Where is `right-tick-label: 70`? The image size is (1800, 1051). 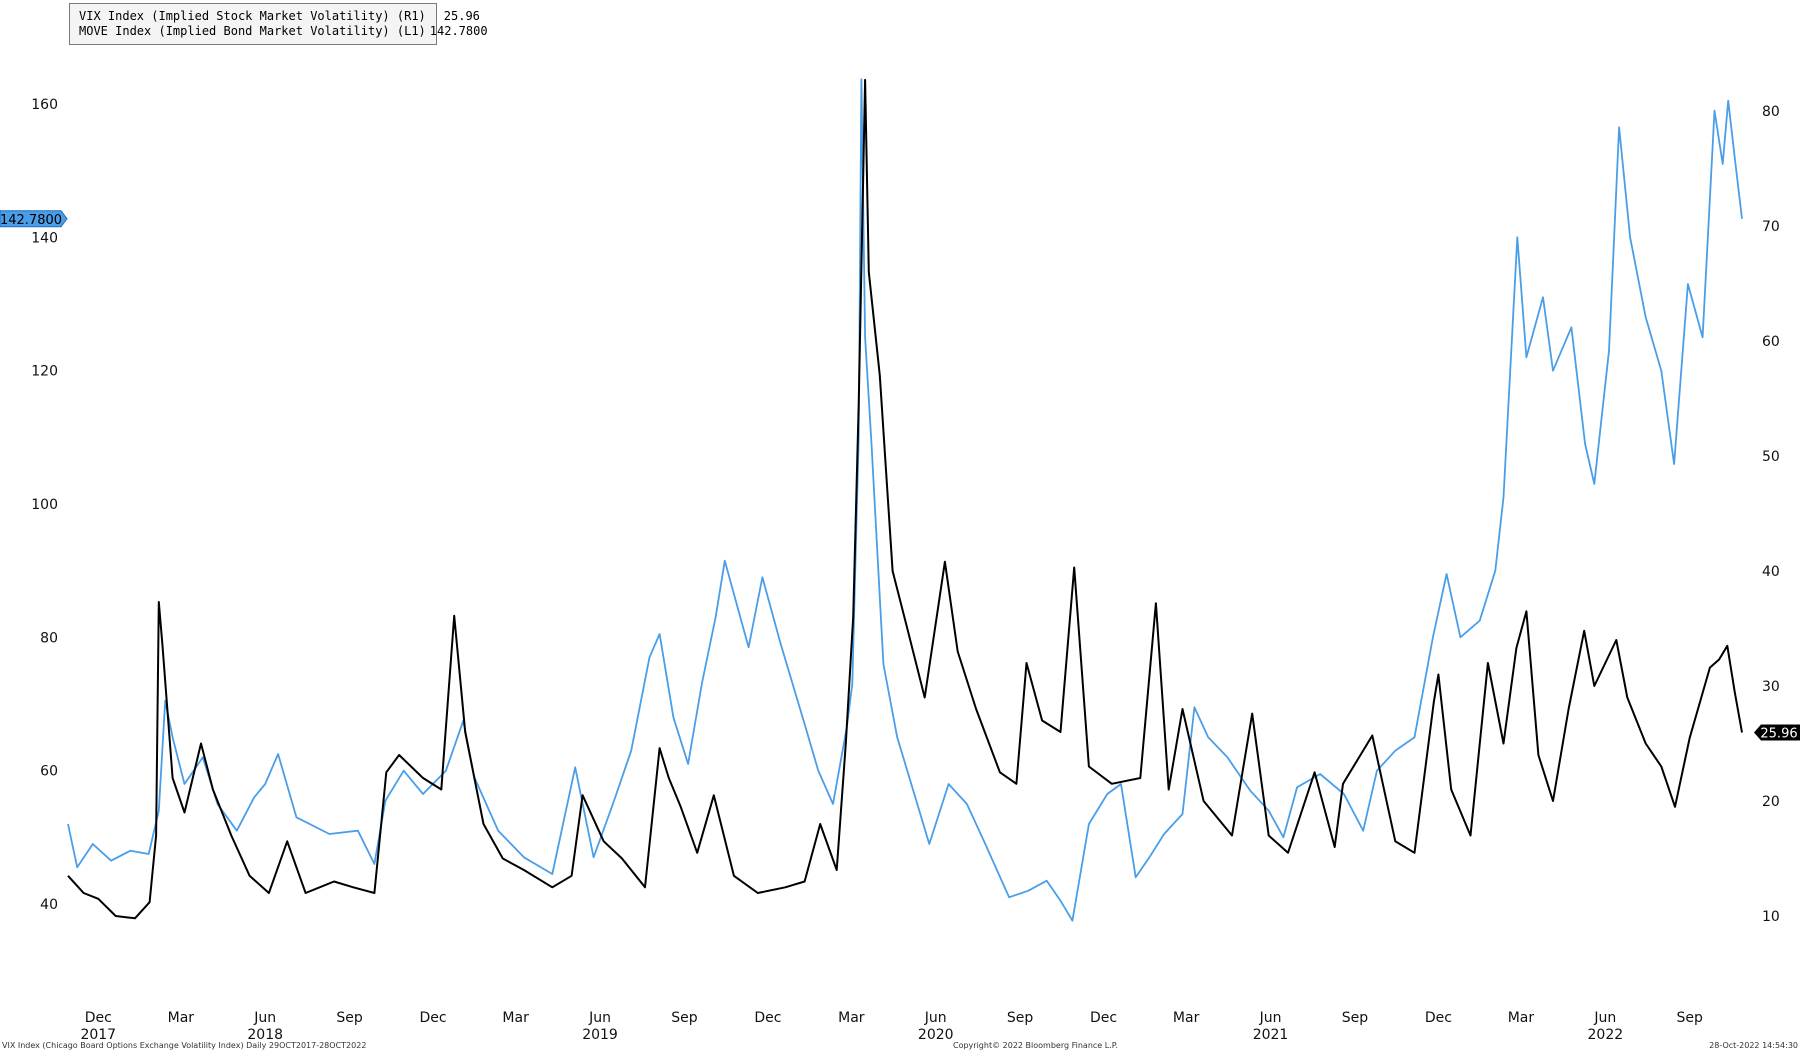 right-tick-label: 70 is located at coordinates (1771, 227).